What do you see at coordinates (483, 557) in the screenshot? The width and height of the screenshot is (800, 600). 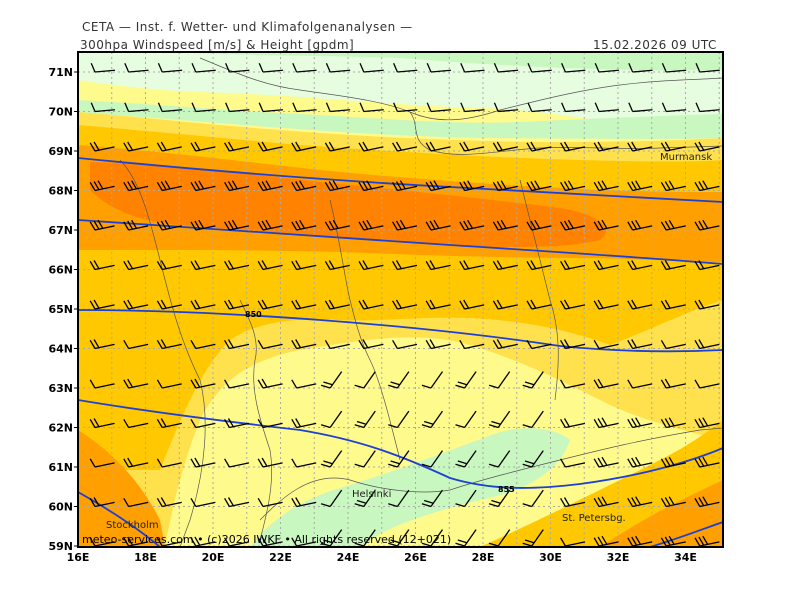 I see `lon-tick-label: 28E` at bounding box center [483, 557].